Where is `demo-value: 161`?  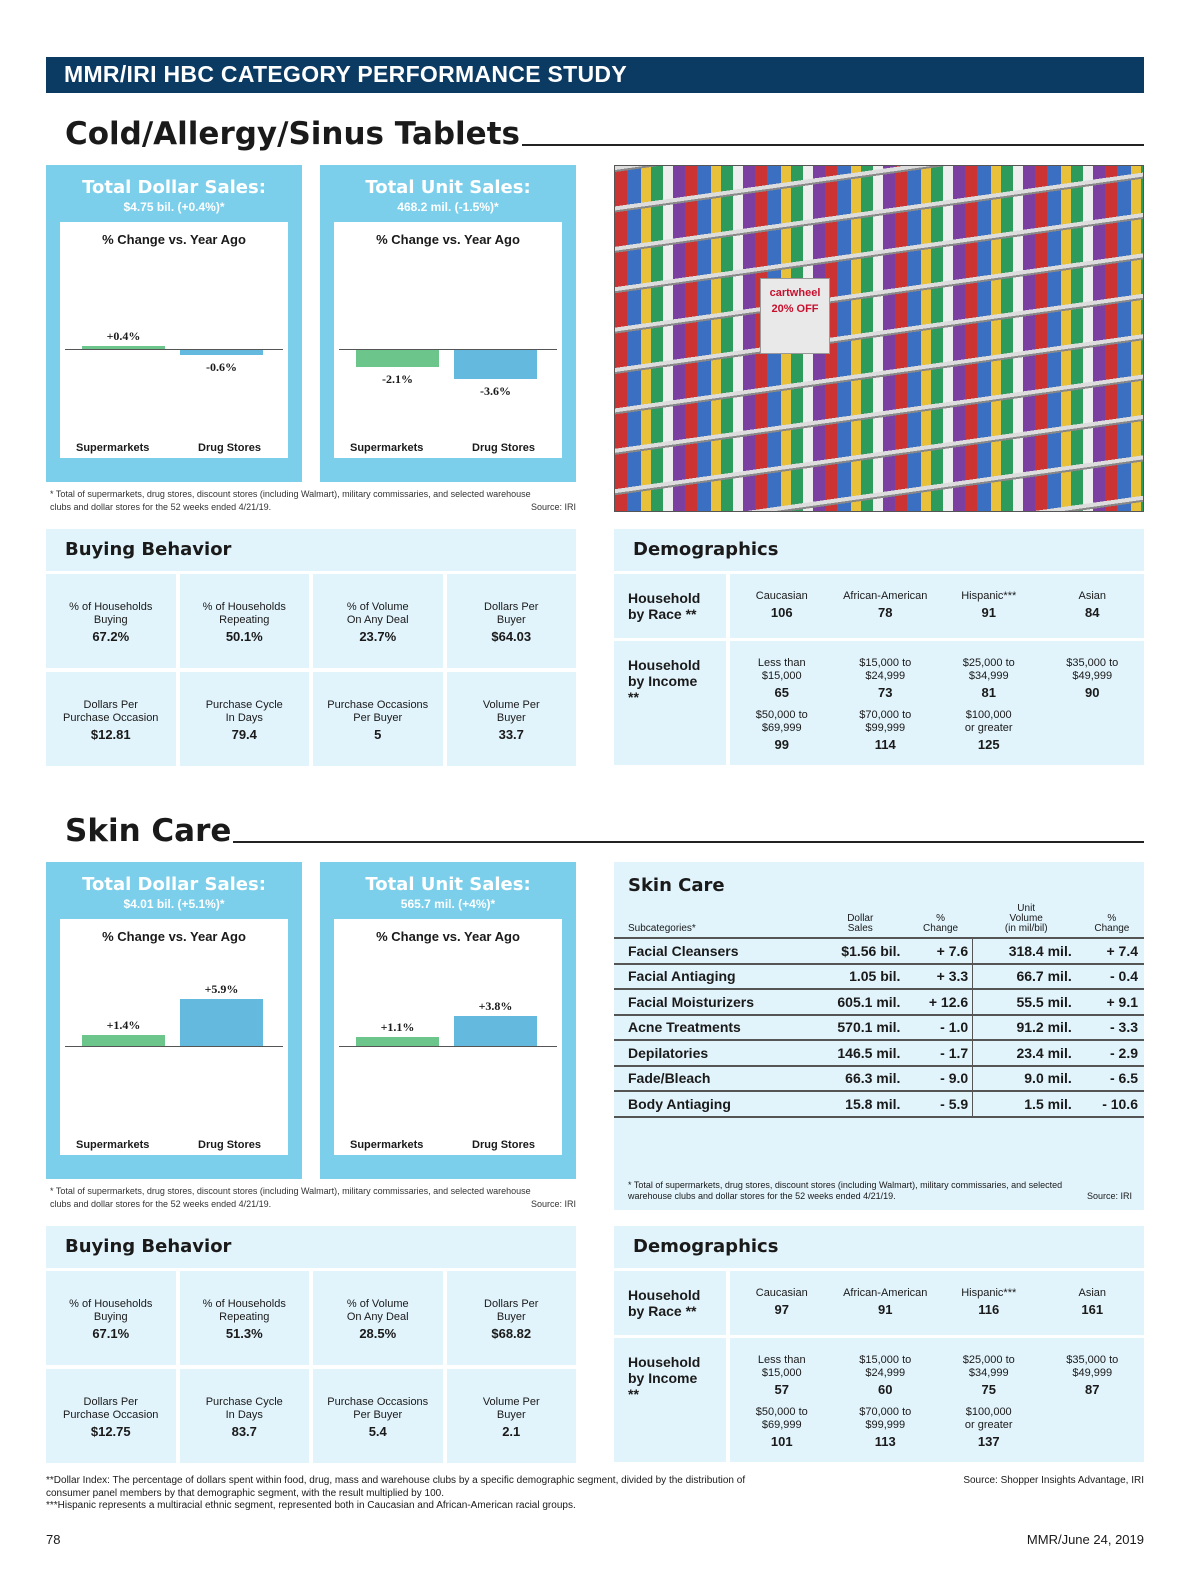
demo-value: 161 is located at coordinates (1092, 1309).